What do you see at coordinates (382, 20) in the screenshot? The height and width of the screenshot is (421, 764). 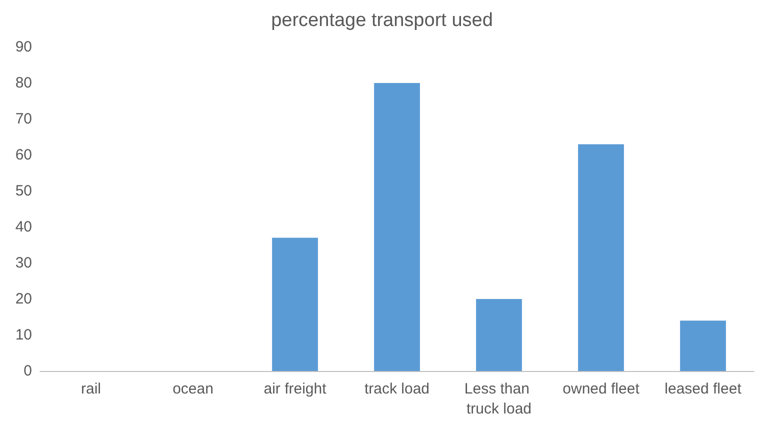 I see `chart-title: percentage transport used` at bounding box center [382, 20].